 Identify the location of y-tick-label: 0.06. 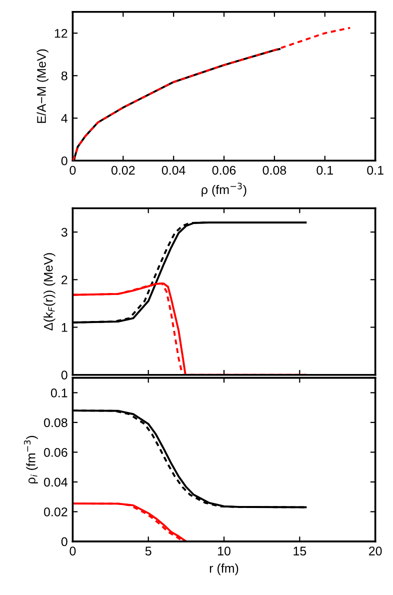
(56, 452).